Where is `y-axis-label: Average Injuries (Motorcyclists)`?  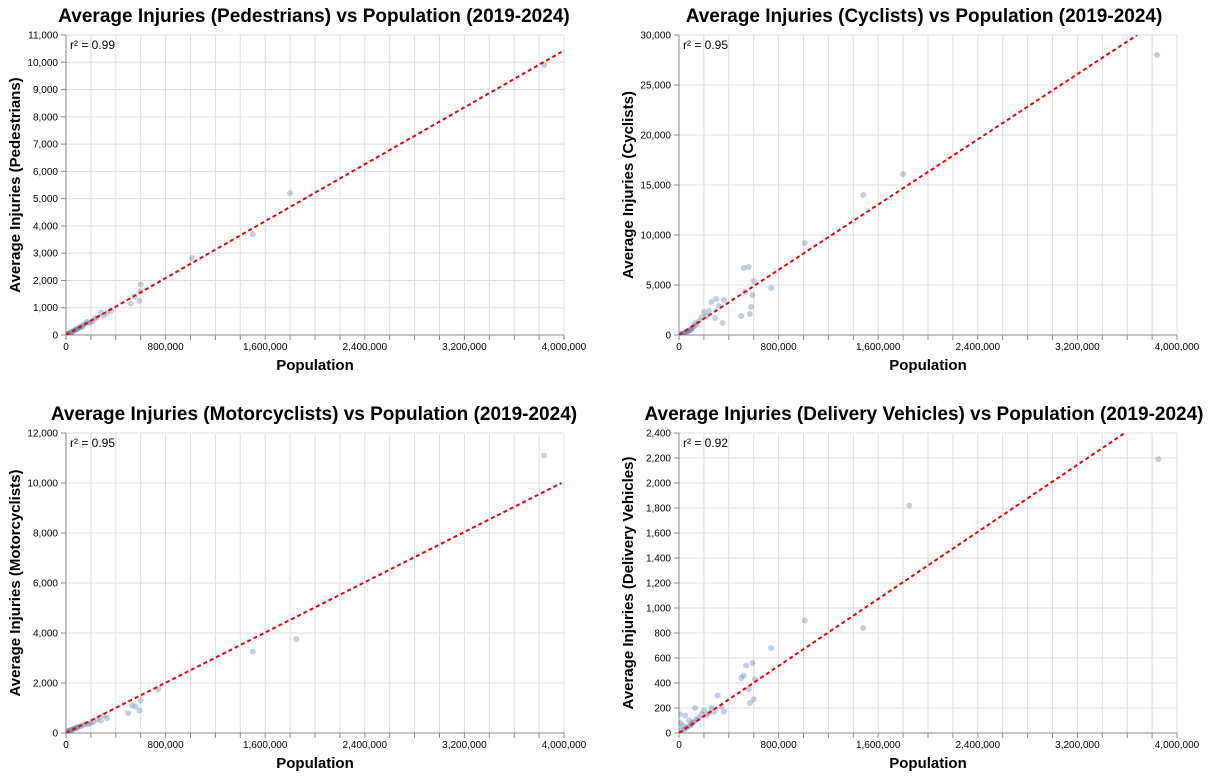 y-axis-label: Average Injuries (Motorcyclists) is located at coordinates (15, 582).